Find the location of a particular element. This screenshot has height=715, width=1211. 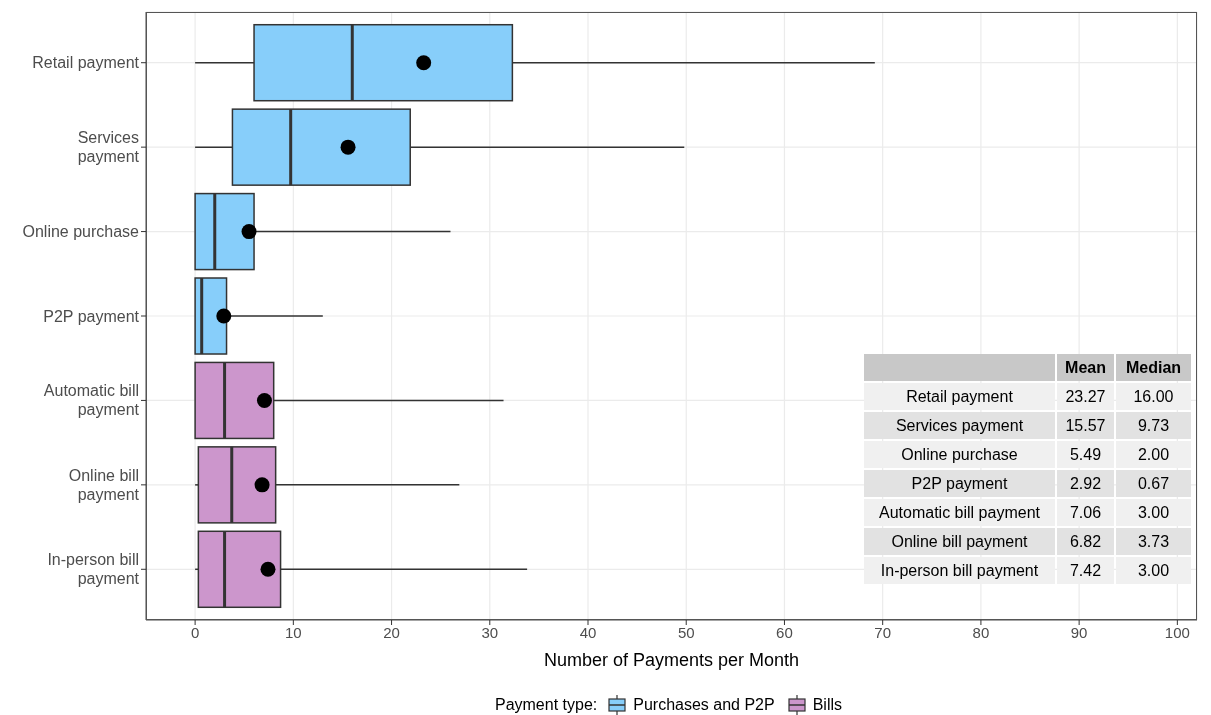

category-label: Services payment is located at coordinates (959, 425).